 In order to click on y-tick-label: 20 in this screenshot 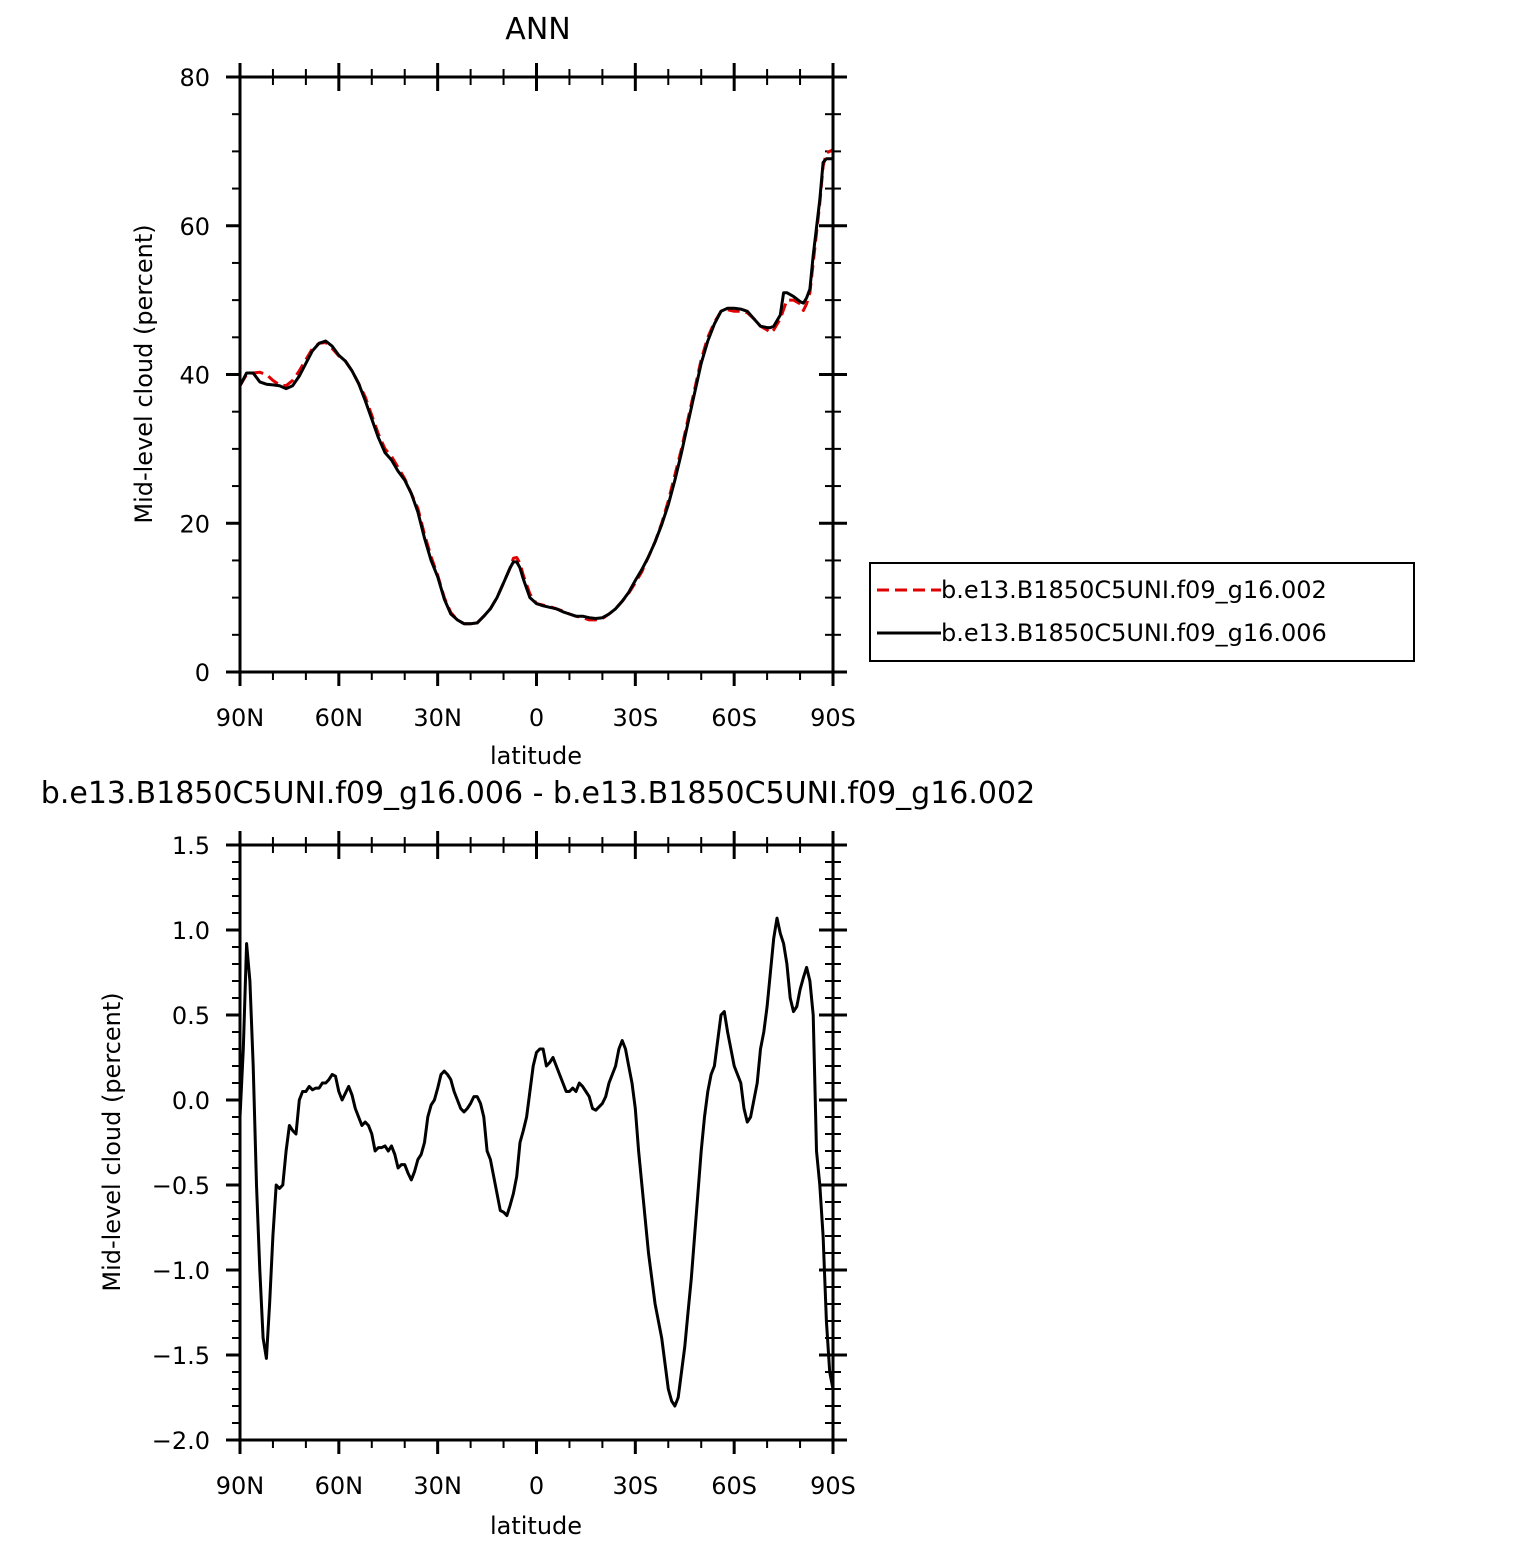, I will do `click(194, 524)`.